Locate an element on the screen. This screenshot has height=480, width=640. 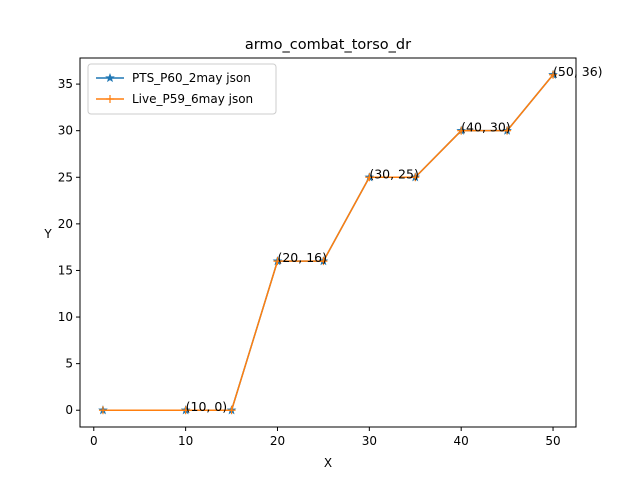
y-tick-label: 0 is located at coordinates (69, 410).